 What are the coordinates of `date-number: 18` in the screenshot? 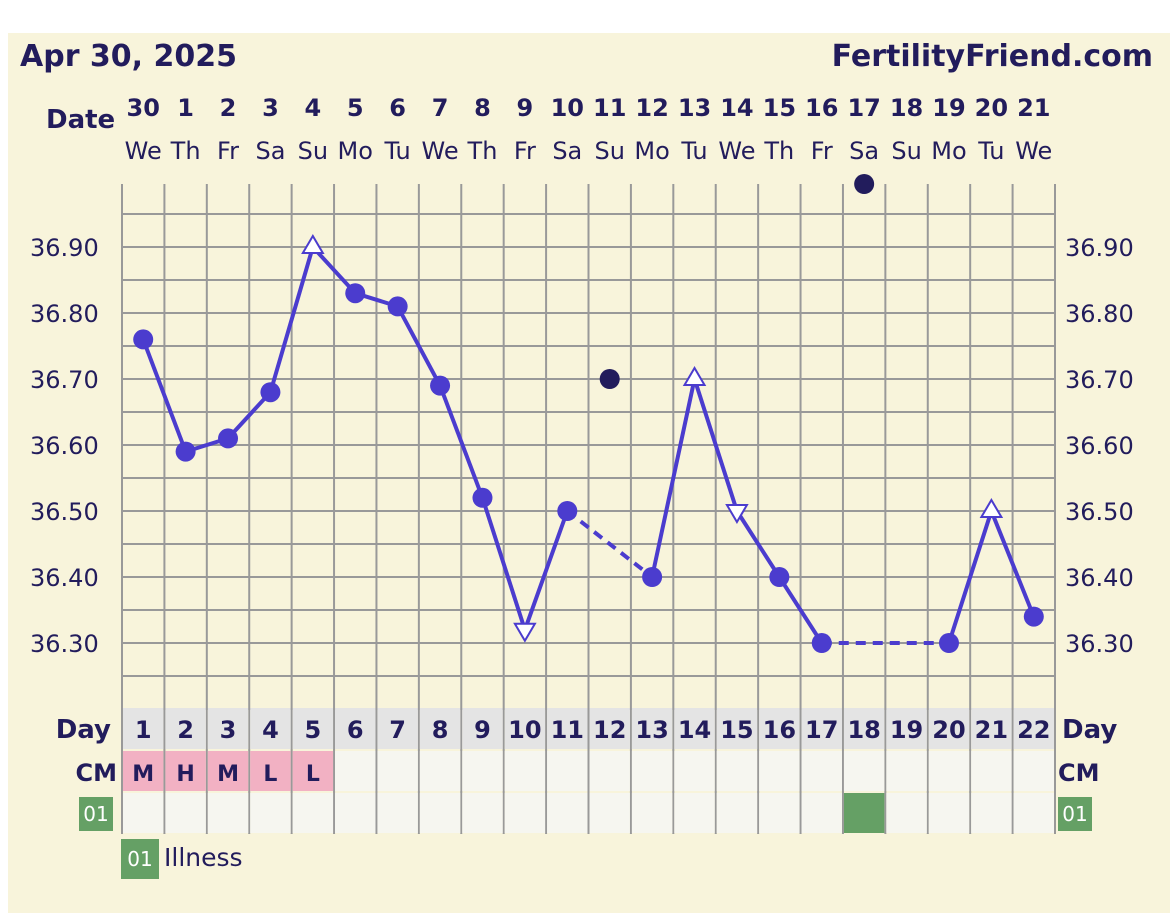 It's located at (906, 108).